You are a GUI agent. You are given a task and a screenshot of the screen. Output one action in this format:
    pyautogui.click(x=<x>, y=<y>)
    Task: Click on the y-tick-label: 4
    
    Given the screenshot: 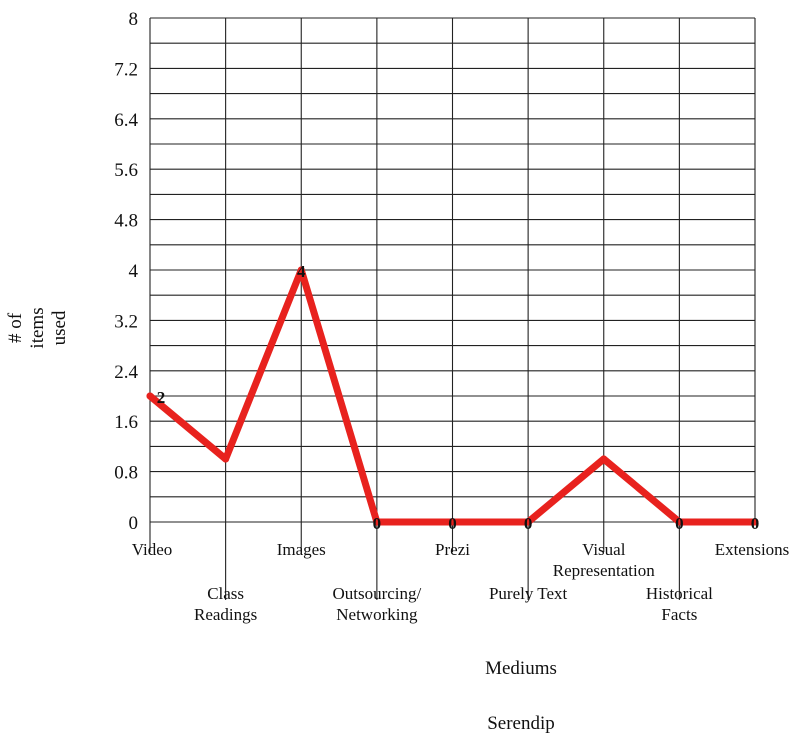 What is the action you would take?
    pyautogui.click(x=134, y=271)
    